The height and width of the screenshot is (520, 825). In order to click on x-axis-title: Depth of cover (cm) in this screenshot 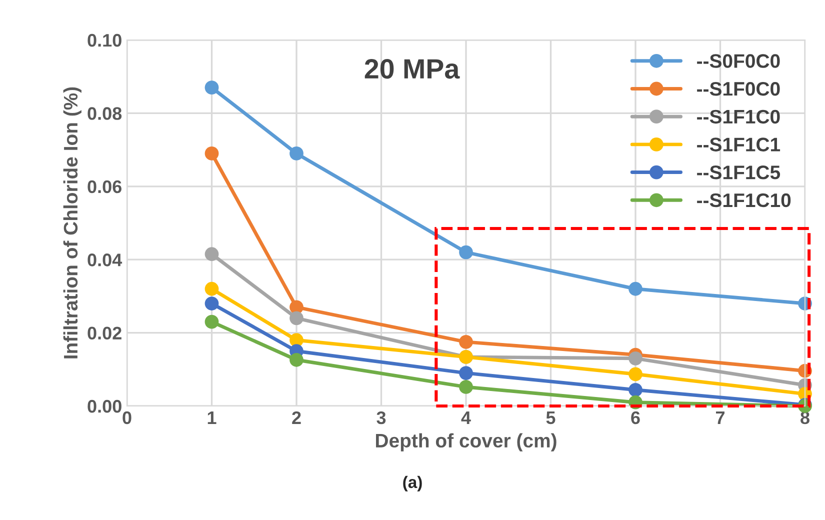, I will do `click(466, 442)`.